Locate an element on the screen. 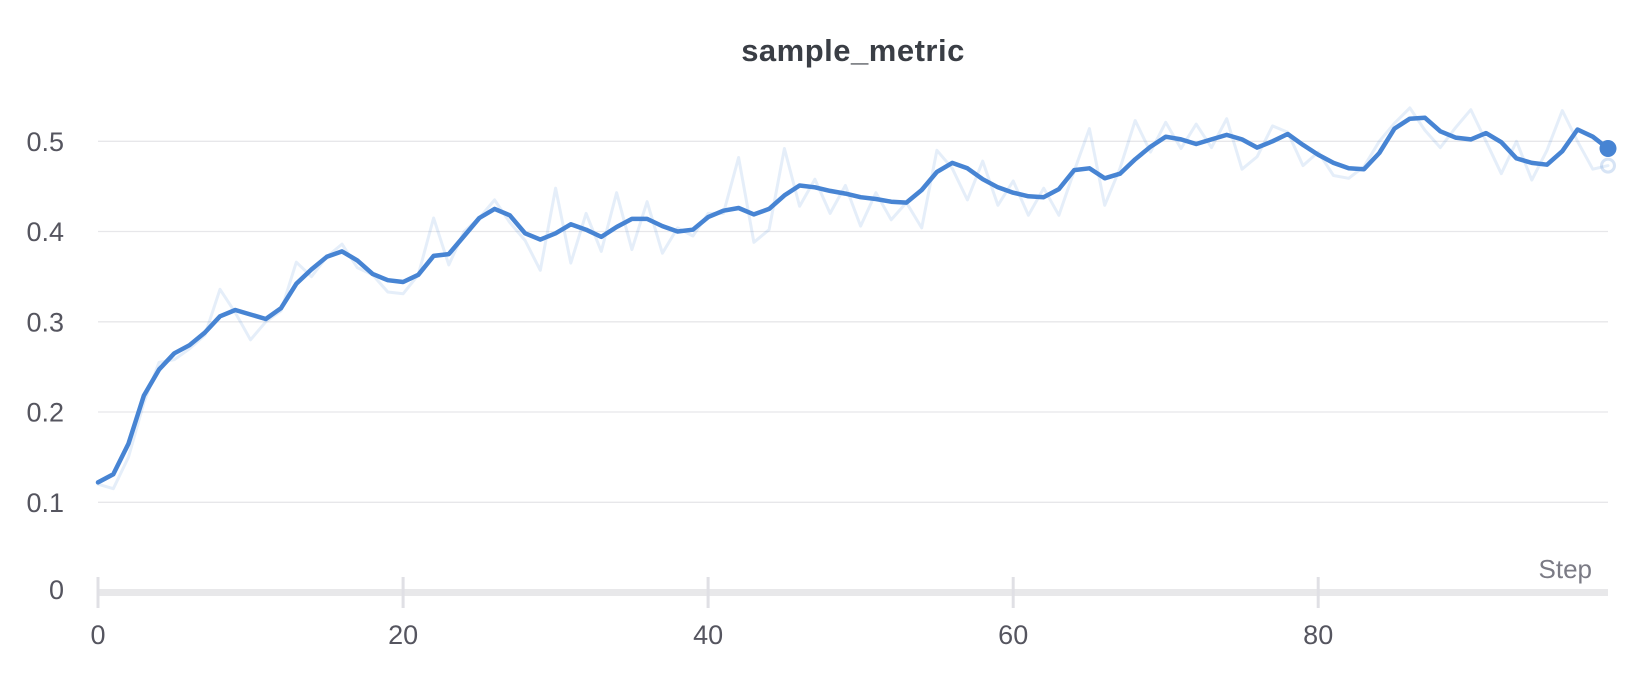 This screenshot has width=1642, height=674. endpoint-dot is located at coordinates (1608, 148).